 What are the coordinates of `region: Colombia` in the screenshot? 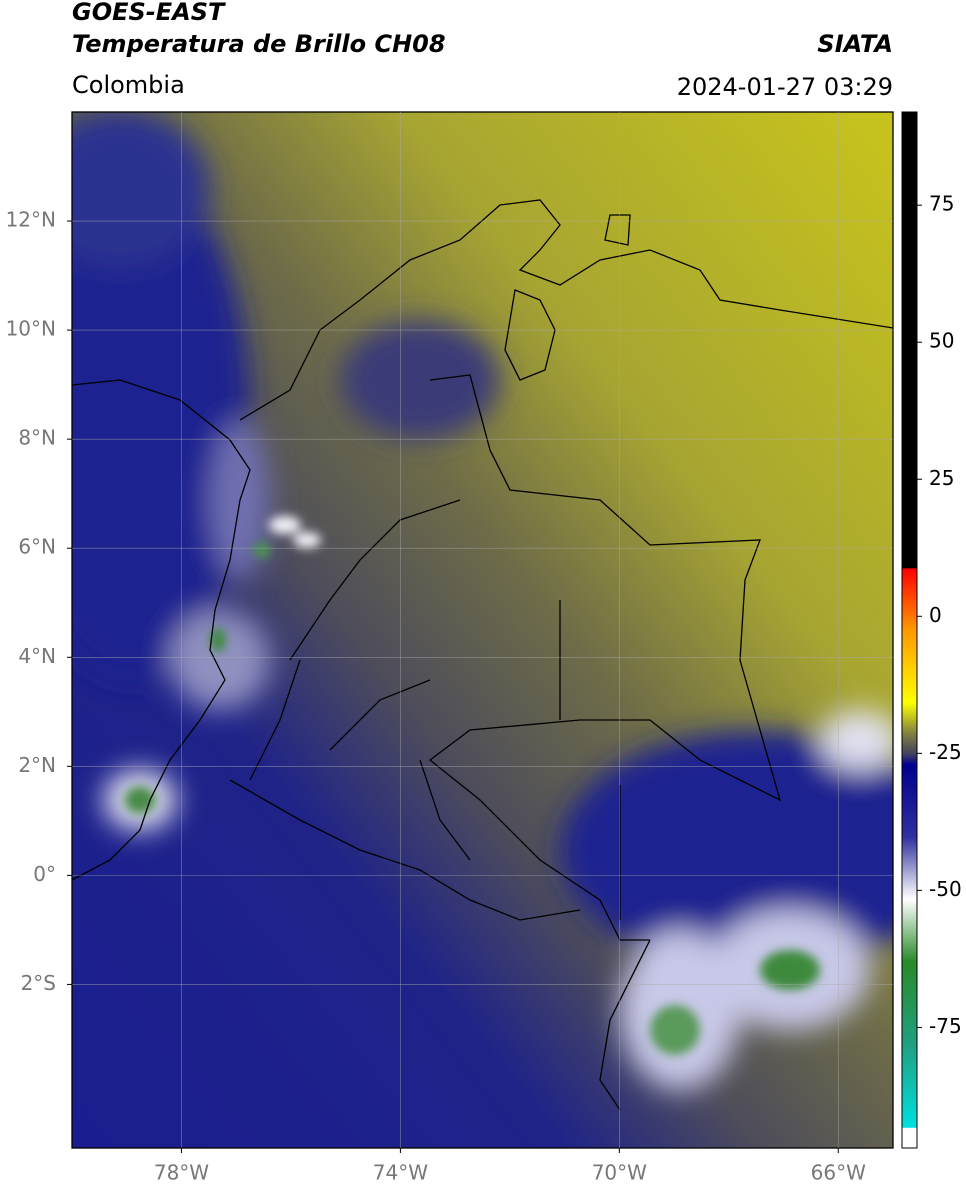 It's located at (128, 85).